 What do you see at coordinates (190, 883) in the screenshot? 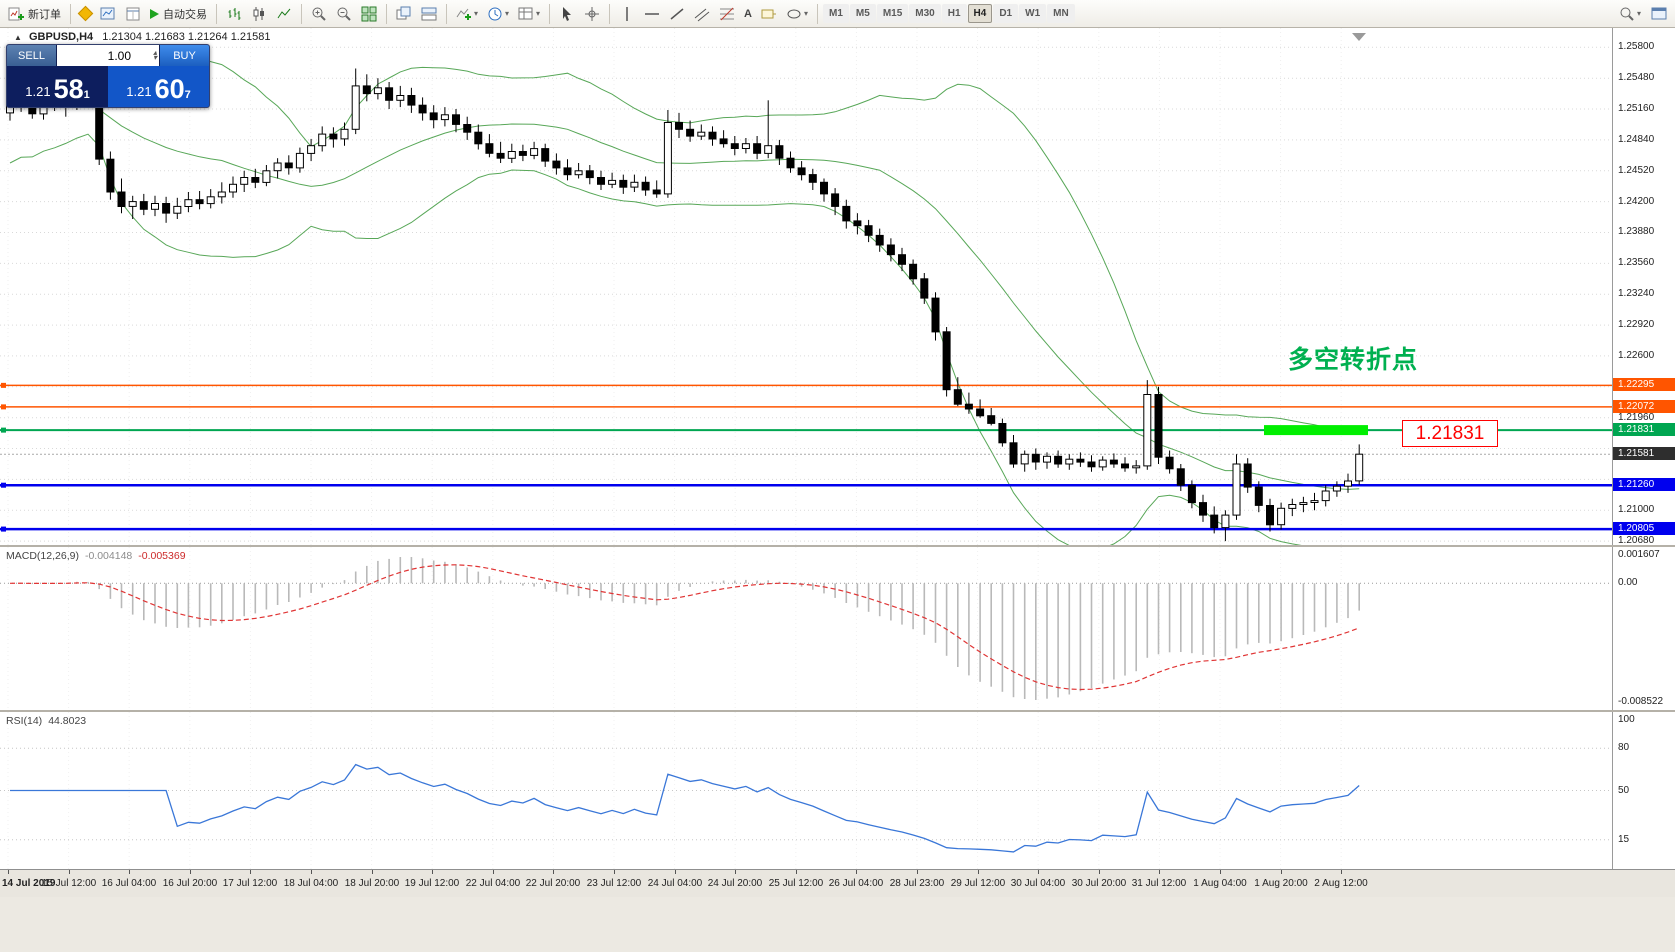
I see `time-tick-label: 16 Jul 20:00` at bounding box center [190, 883].